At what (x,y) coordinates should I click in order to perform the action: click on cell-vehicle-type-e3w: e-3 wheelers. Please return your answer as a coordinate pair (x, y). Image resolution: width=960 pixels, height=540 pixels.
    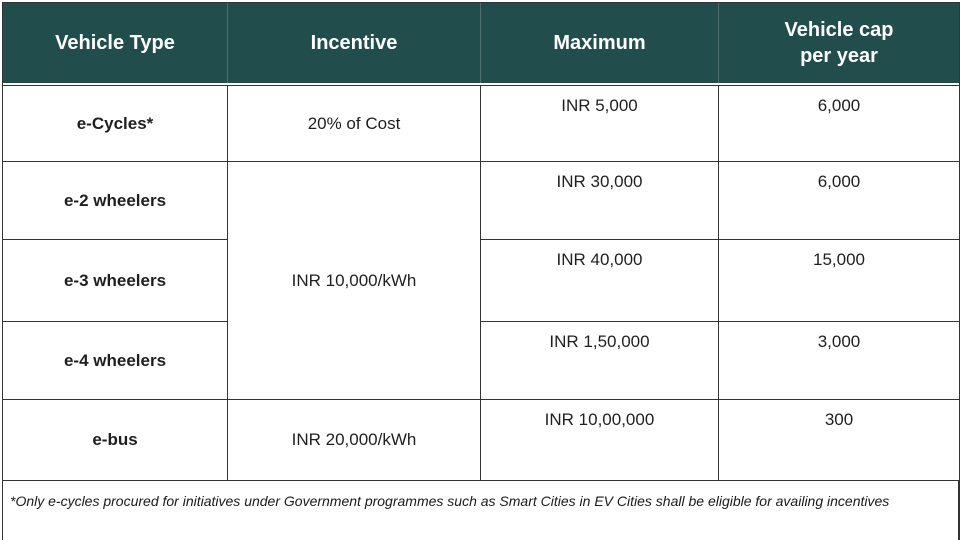
    Looking at the image, I should click on (115, 281).